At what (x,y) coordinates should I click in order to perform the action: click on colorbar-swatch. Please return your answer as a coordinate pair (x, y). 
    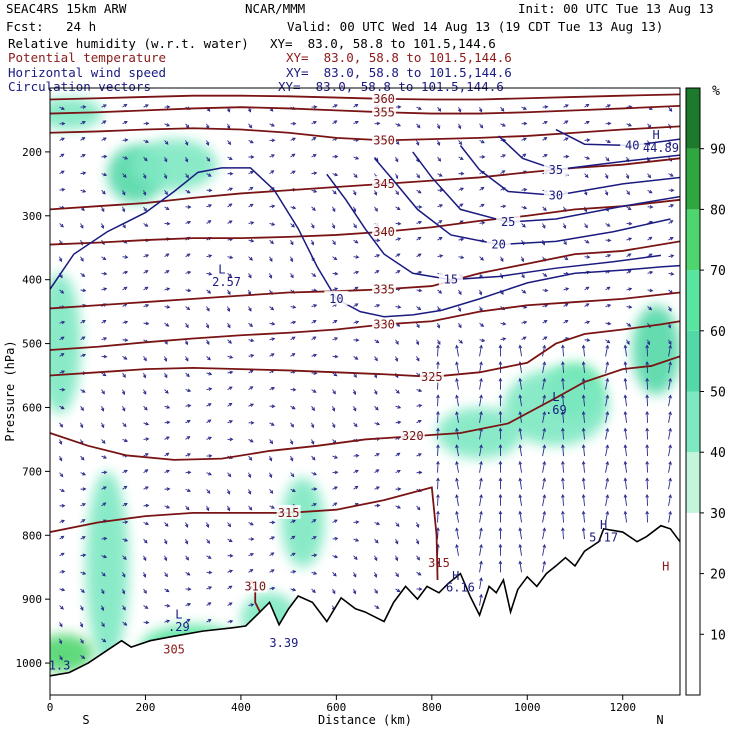
    Looking at the image, I should click on (693, 422).